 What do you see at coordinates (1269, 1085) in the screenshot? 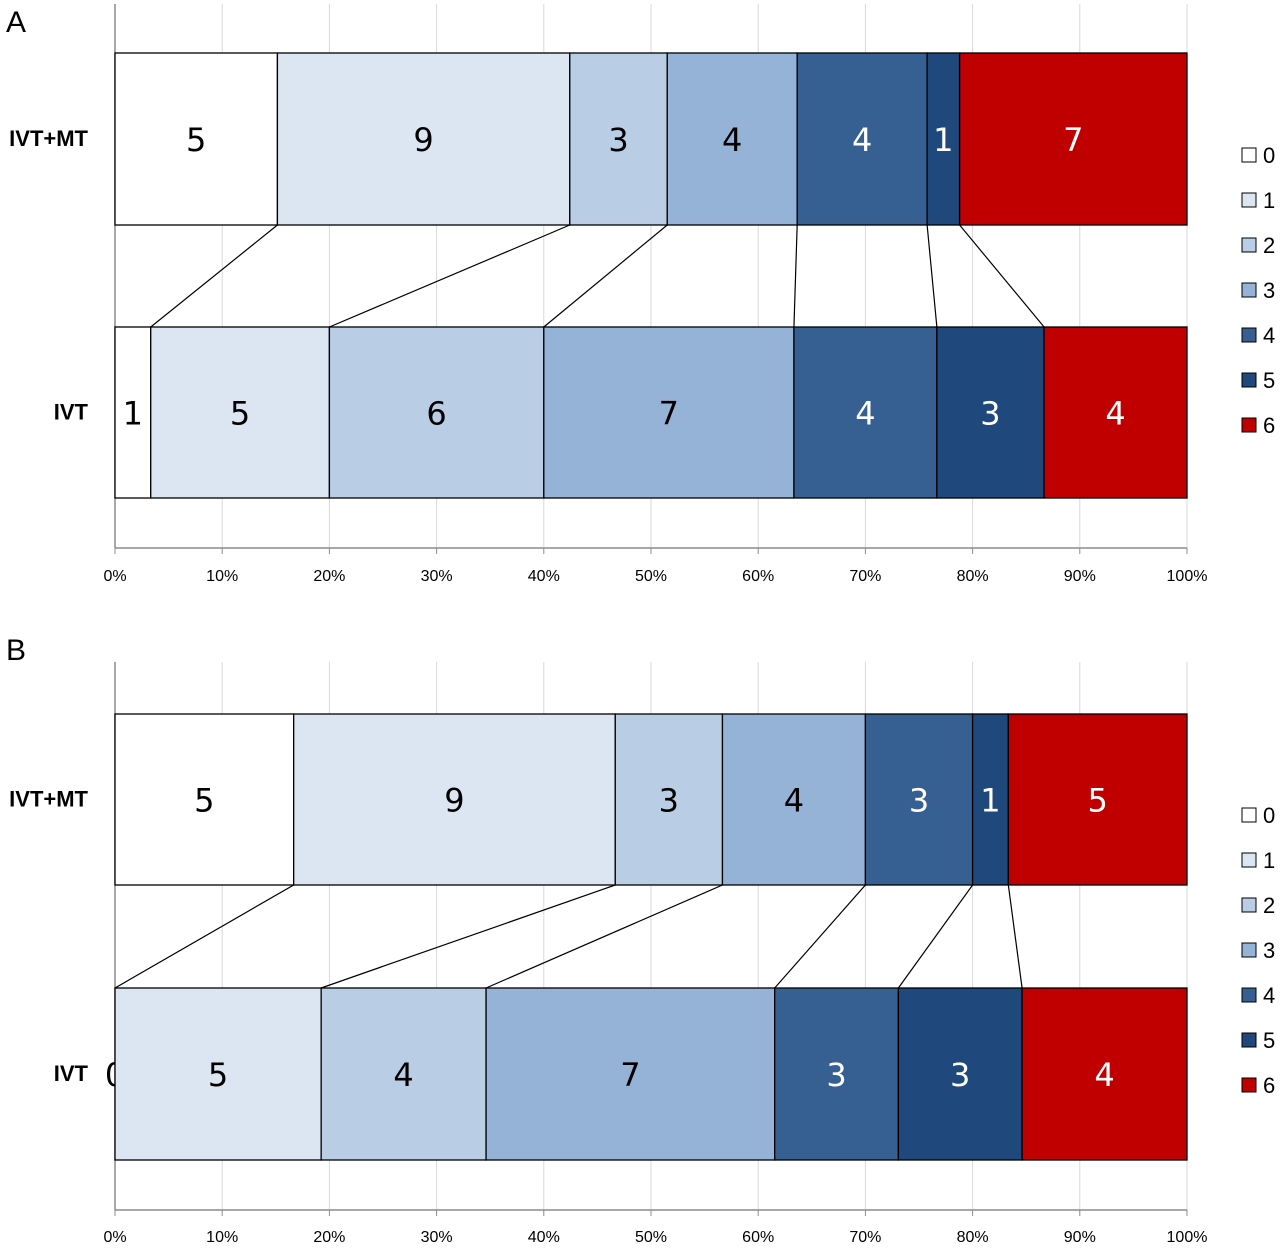
I see `legend-label: 6` at bounding box center [1269, 1085].